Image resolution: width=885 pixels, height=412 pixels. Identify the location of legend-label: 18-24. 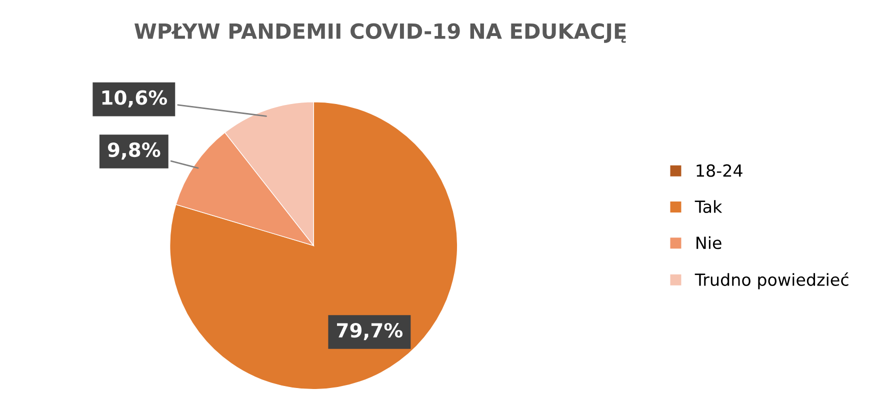
(719, 170).